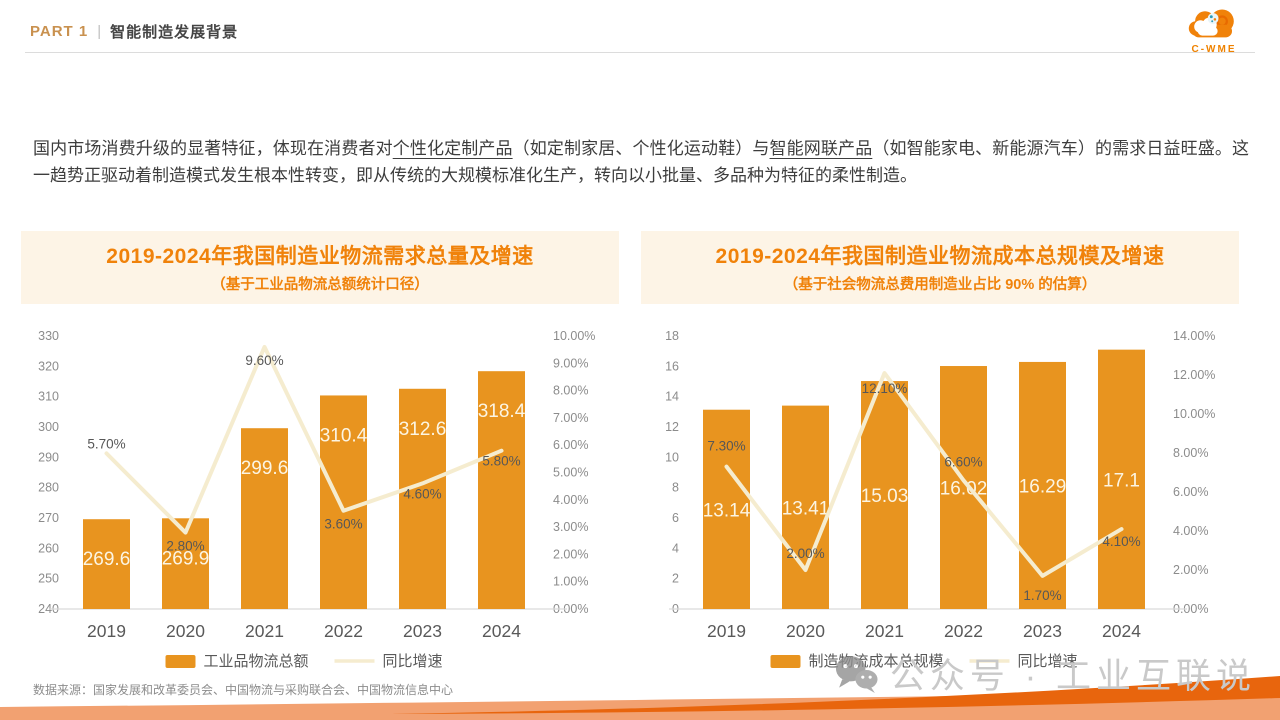 This screenshot has height=720, width=1280. Describe the element at coordinates (264, 360) in the screenshot. I see `growth-rate-label: 9.60%` at that location.